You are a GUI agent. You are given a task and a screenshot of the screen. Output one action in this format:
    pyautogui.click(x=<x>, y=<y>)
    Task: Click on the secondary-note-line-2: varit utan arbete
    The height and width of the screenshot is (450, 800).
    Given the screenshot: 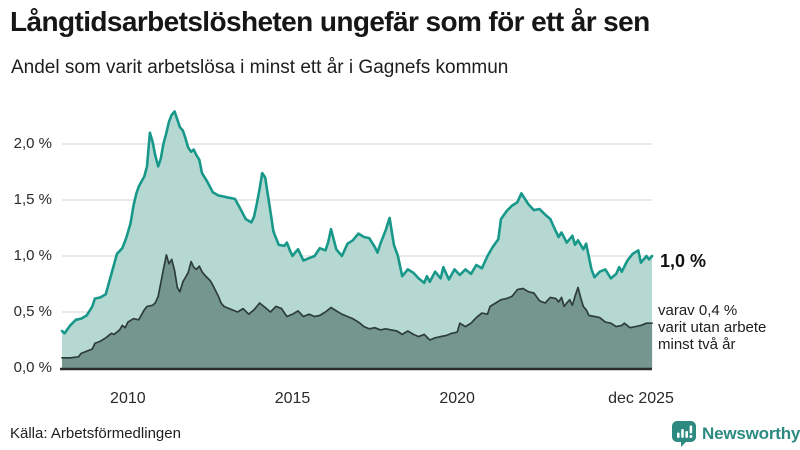 What is the action you would take?
    pyautogui.click(x=712, y=327)
    